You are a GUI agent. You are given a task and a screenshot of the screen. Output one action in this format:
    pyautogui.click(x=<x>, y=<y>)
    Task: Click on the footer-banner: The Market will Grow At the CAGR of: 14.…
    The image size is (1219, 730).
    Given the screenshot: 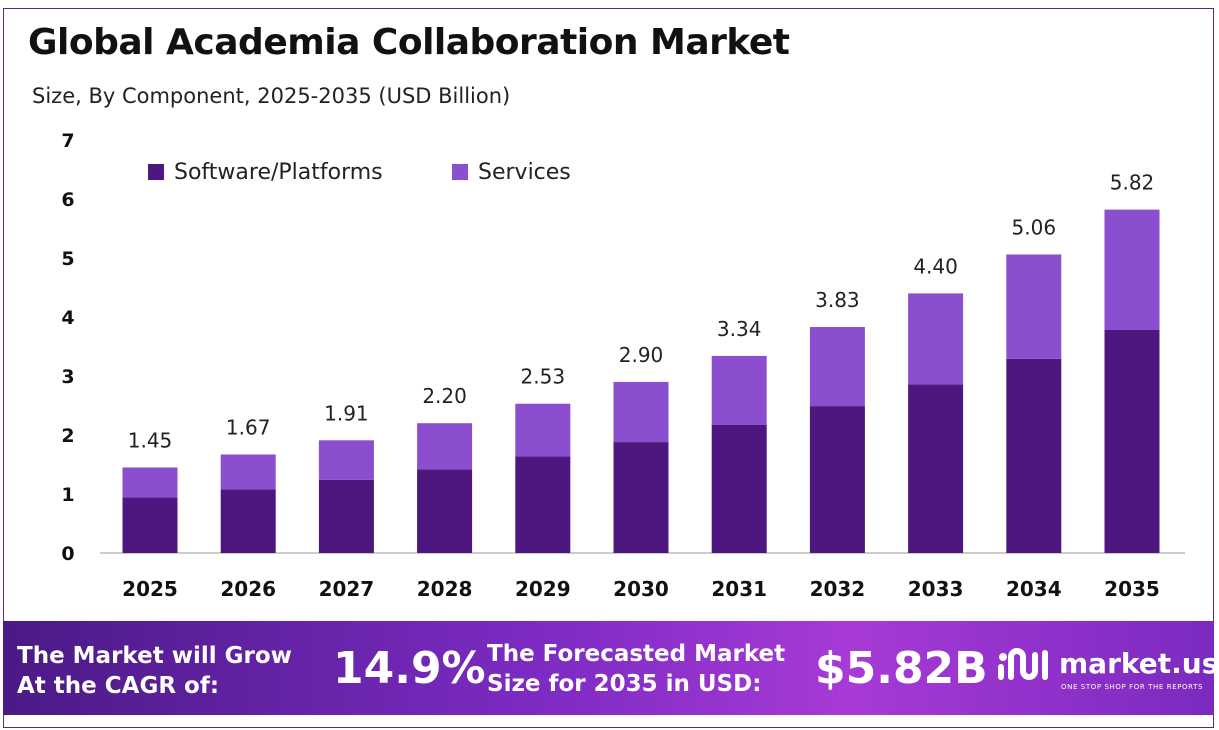 What is the action you would take?
    pyautogui.click(x=610, y=668)
    